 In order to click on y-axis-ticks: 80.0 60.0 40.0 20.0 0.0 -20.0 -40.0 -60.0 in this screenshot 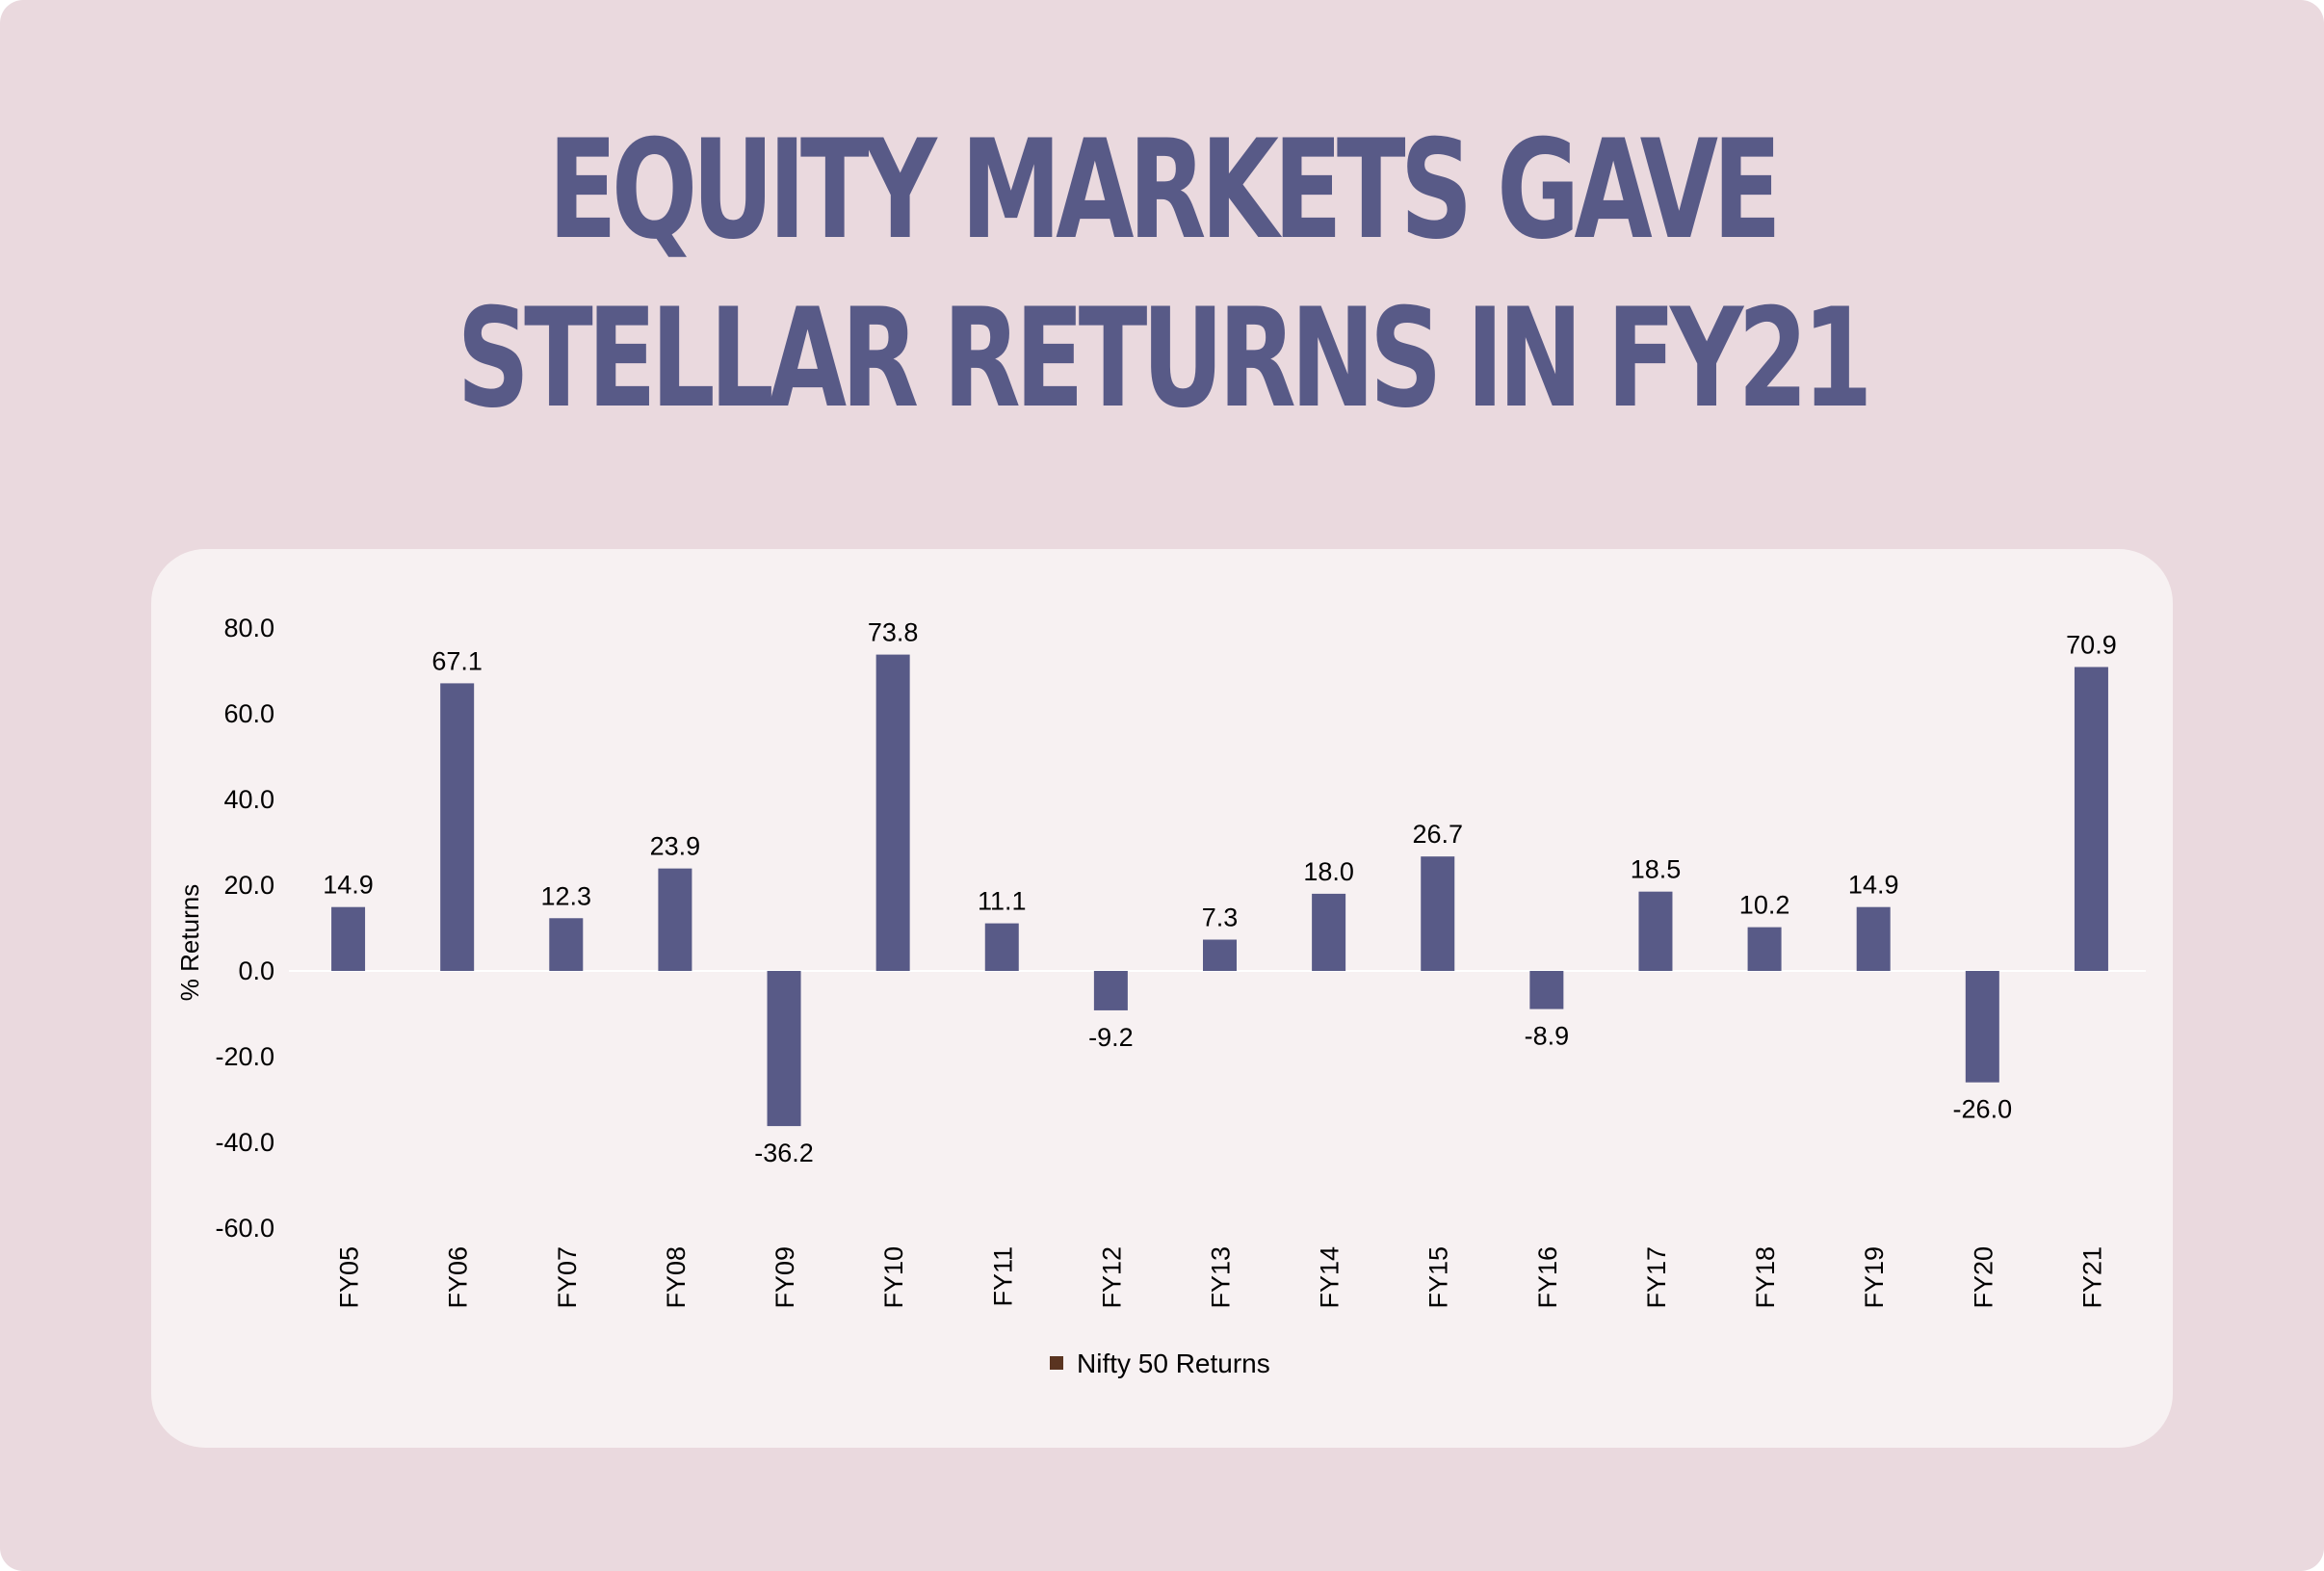, I will do `click(244, 928)`.